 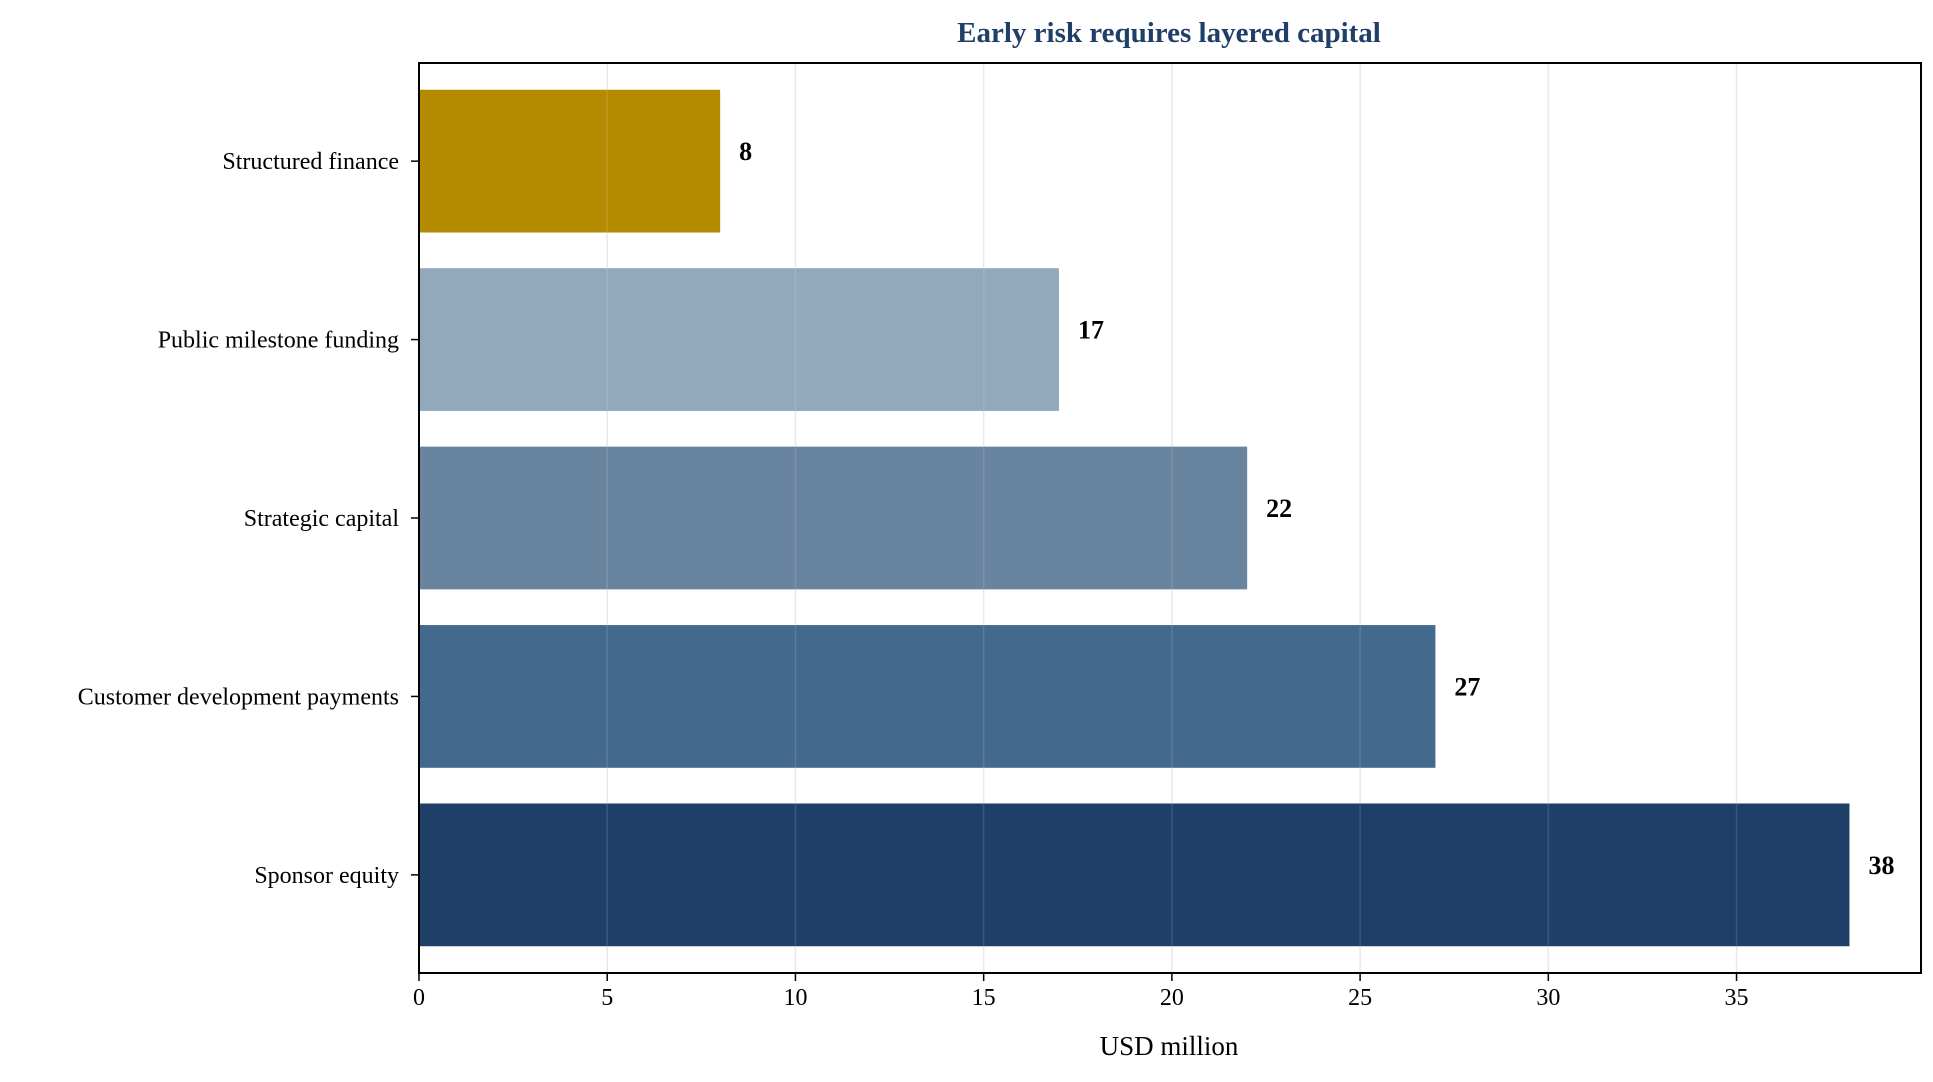 I want to click on category-label: Strategic capital, so click(x=322, y=519).